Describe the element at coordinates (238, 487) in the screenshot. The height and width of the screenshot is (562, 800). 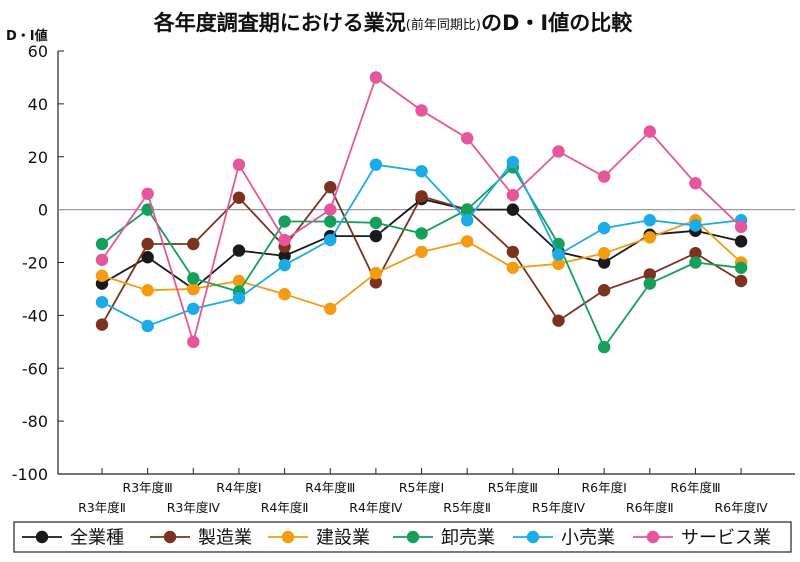
I see `x-tick-label: R4年度Ⅰ` at that location.